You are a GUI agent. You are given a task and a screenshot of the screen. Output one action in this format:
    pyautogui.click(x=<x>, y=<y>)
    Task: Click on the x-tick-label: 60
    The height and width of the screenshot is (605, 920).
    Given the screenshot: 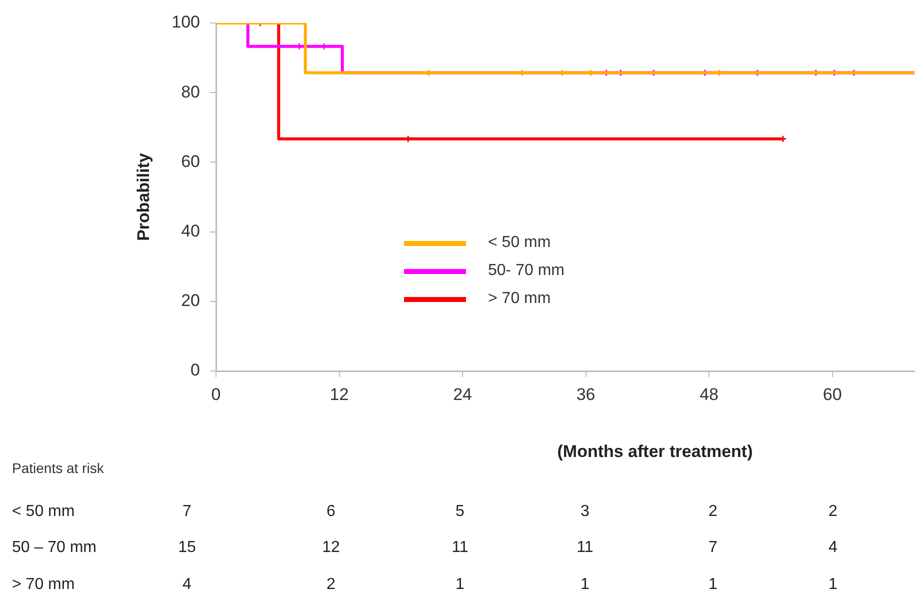 What is the action you would take?
    pyautogui.click(x=832, y=394)
    